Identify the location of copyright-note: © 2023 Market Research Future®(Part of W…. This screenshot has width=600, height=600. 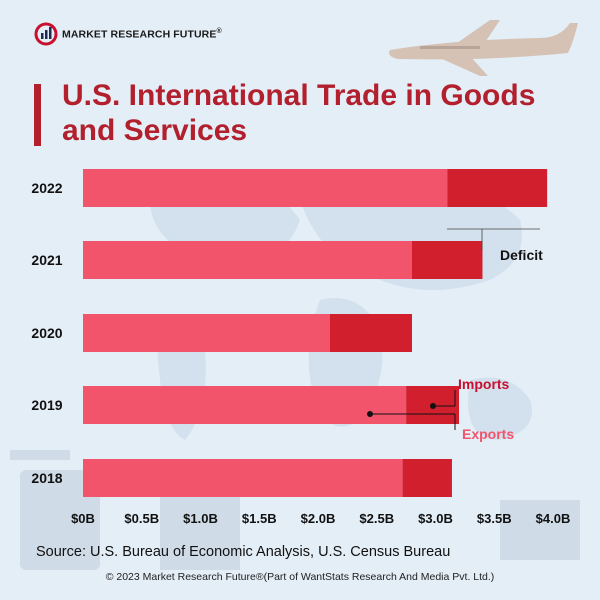
(300, 577).